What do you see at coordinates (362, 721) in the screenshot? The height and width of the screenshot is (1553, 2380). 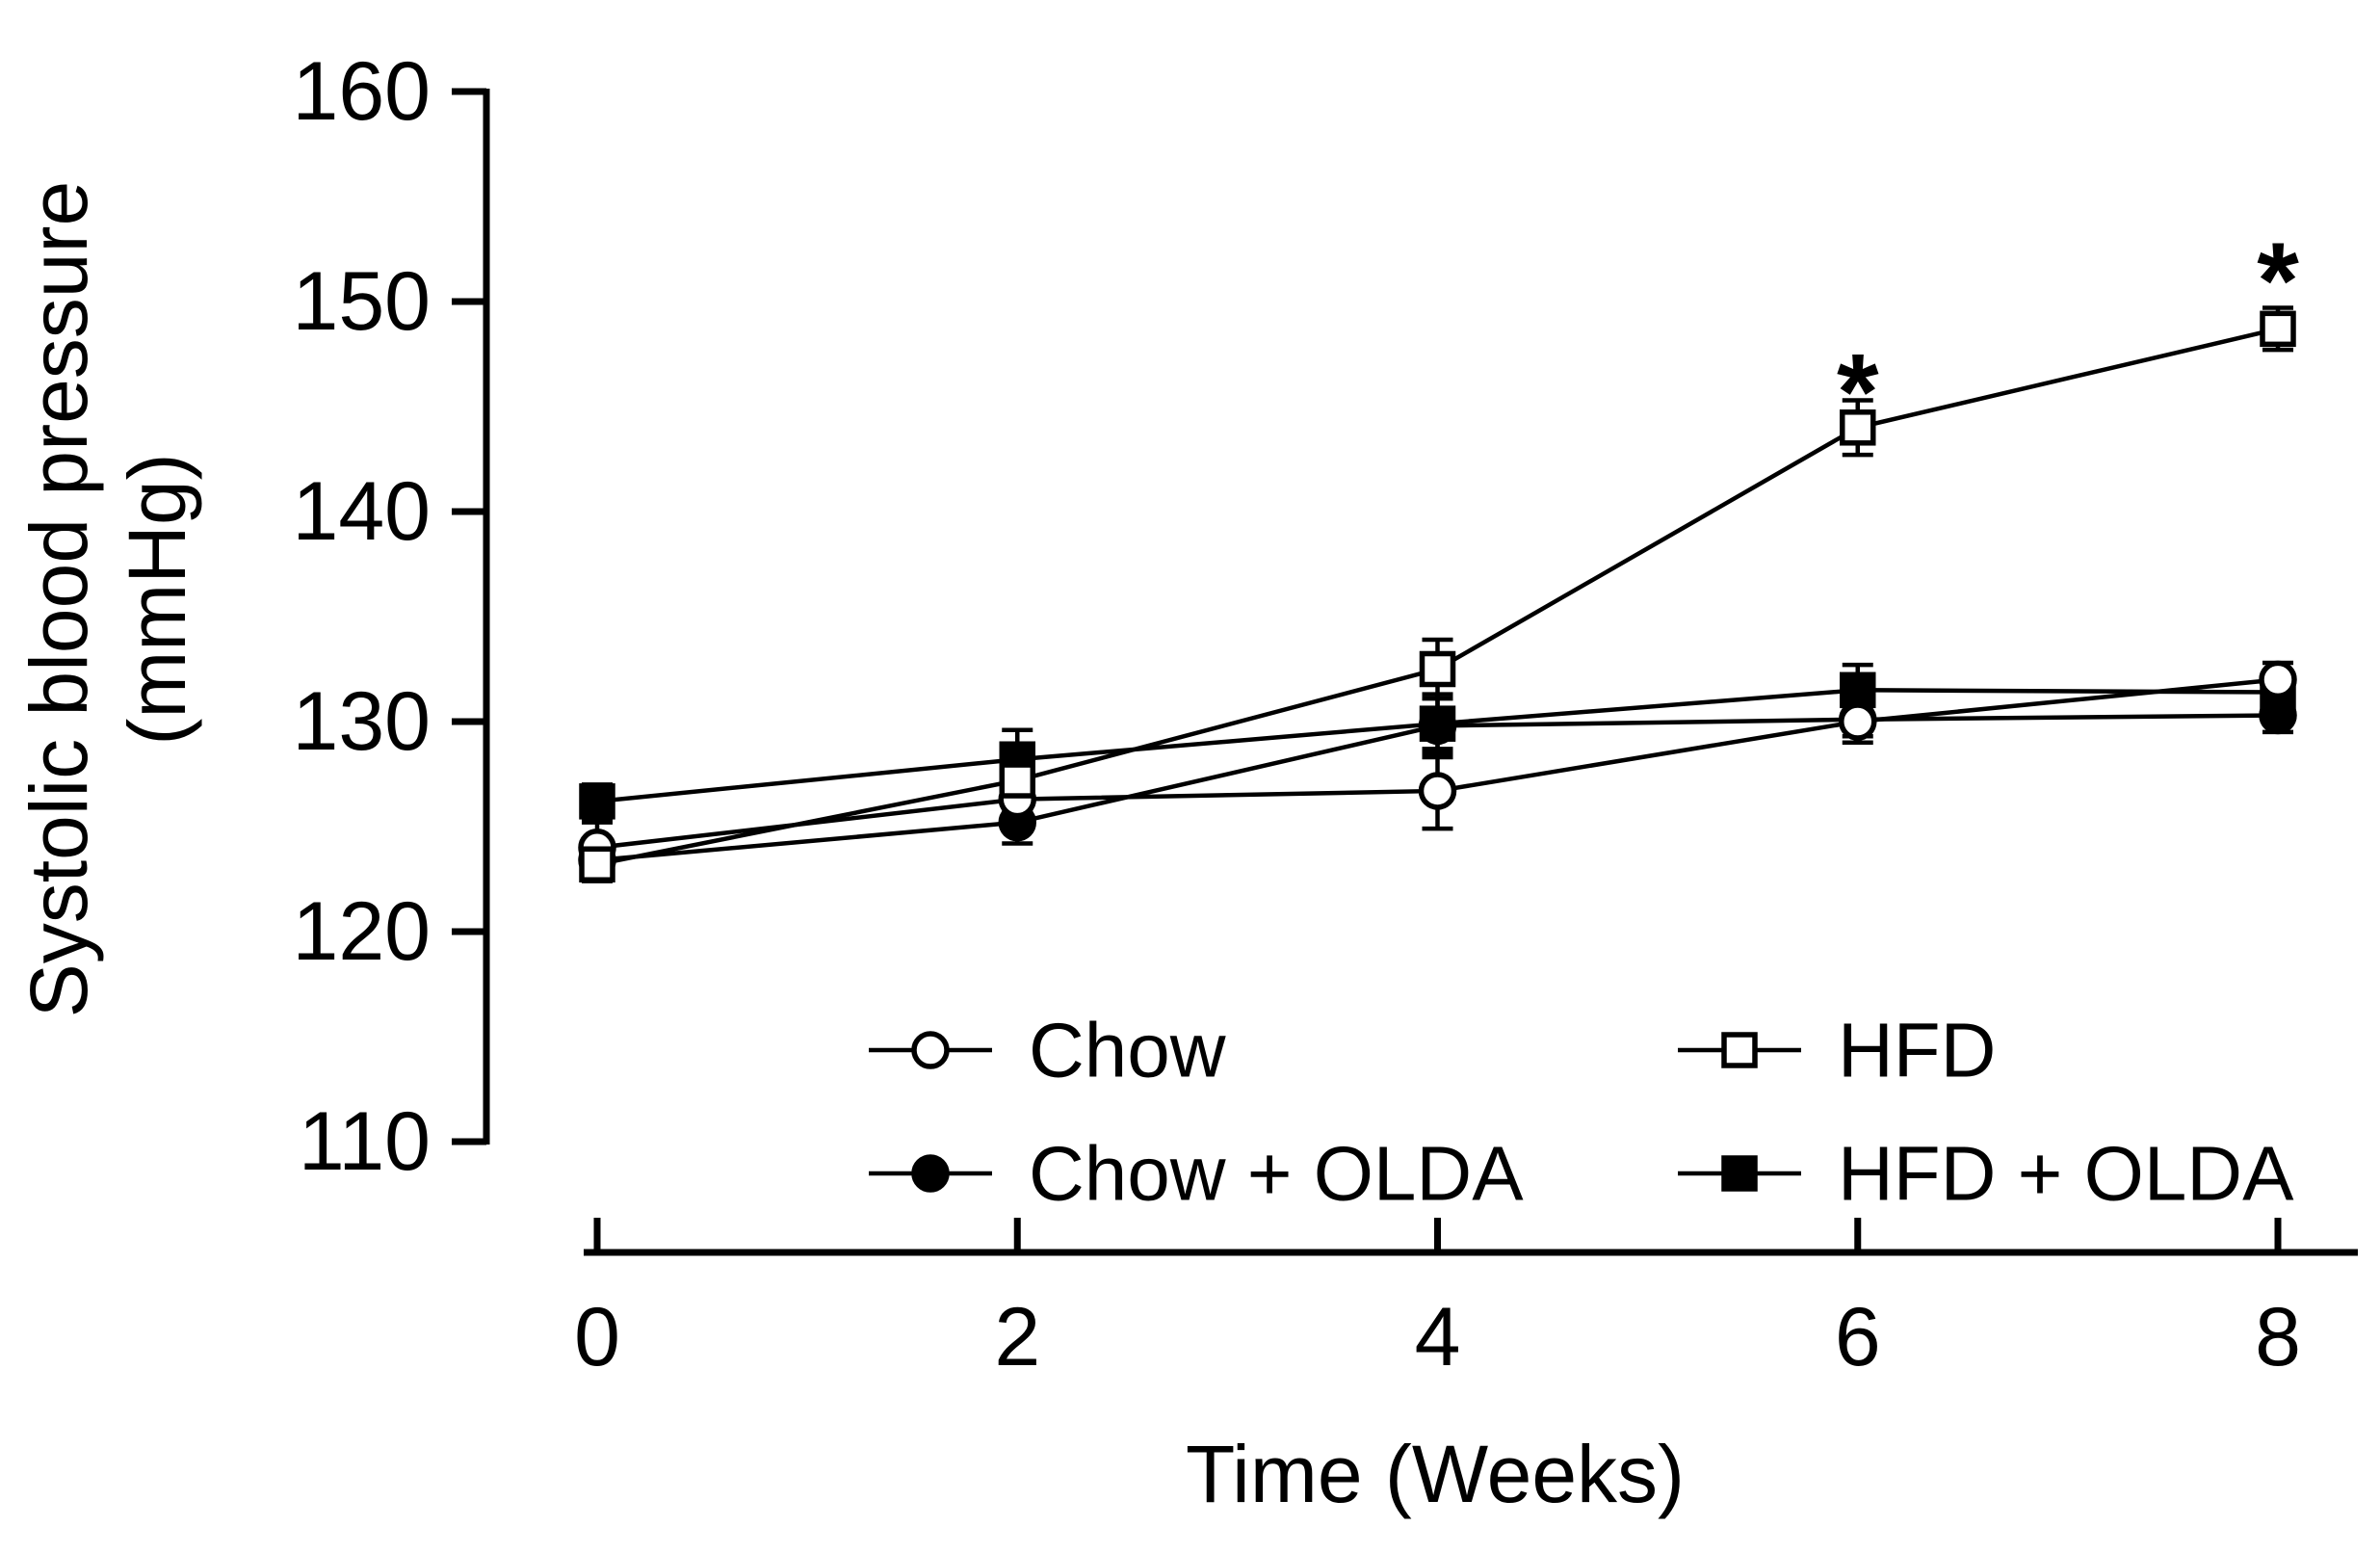 I see `y-tick-label: 130` at bounding box center [362, 721].